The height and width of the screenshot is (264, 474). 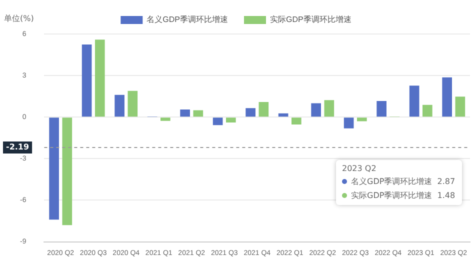 What do you see at coordinates (187, 19) in the screenshot?
I see `legend-label: 名义GDP季调环比增速` at bounding box center [187, 19].